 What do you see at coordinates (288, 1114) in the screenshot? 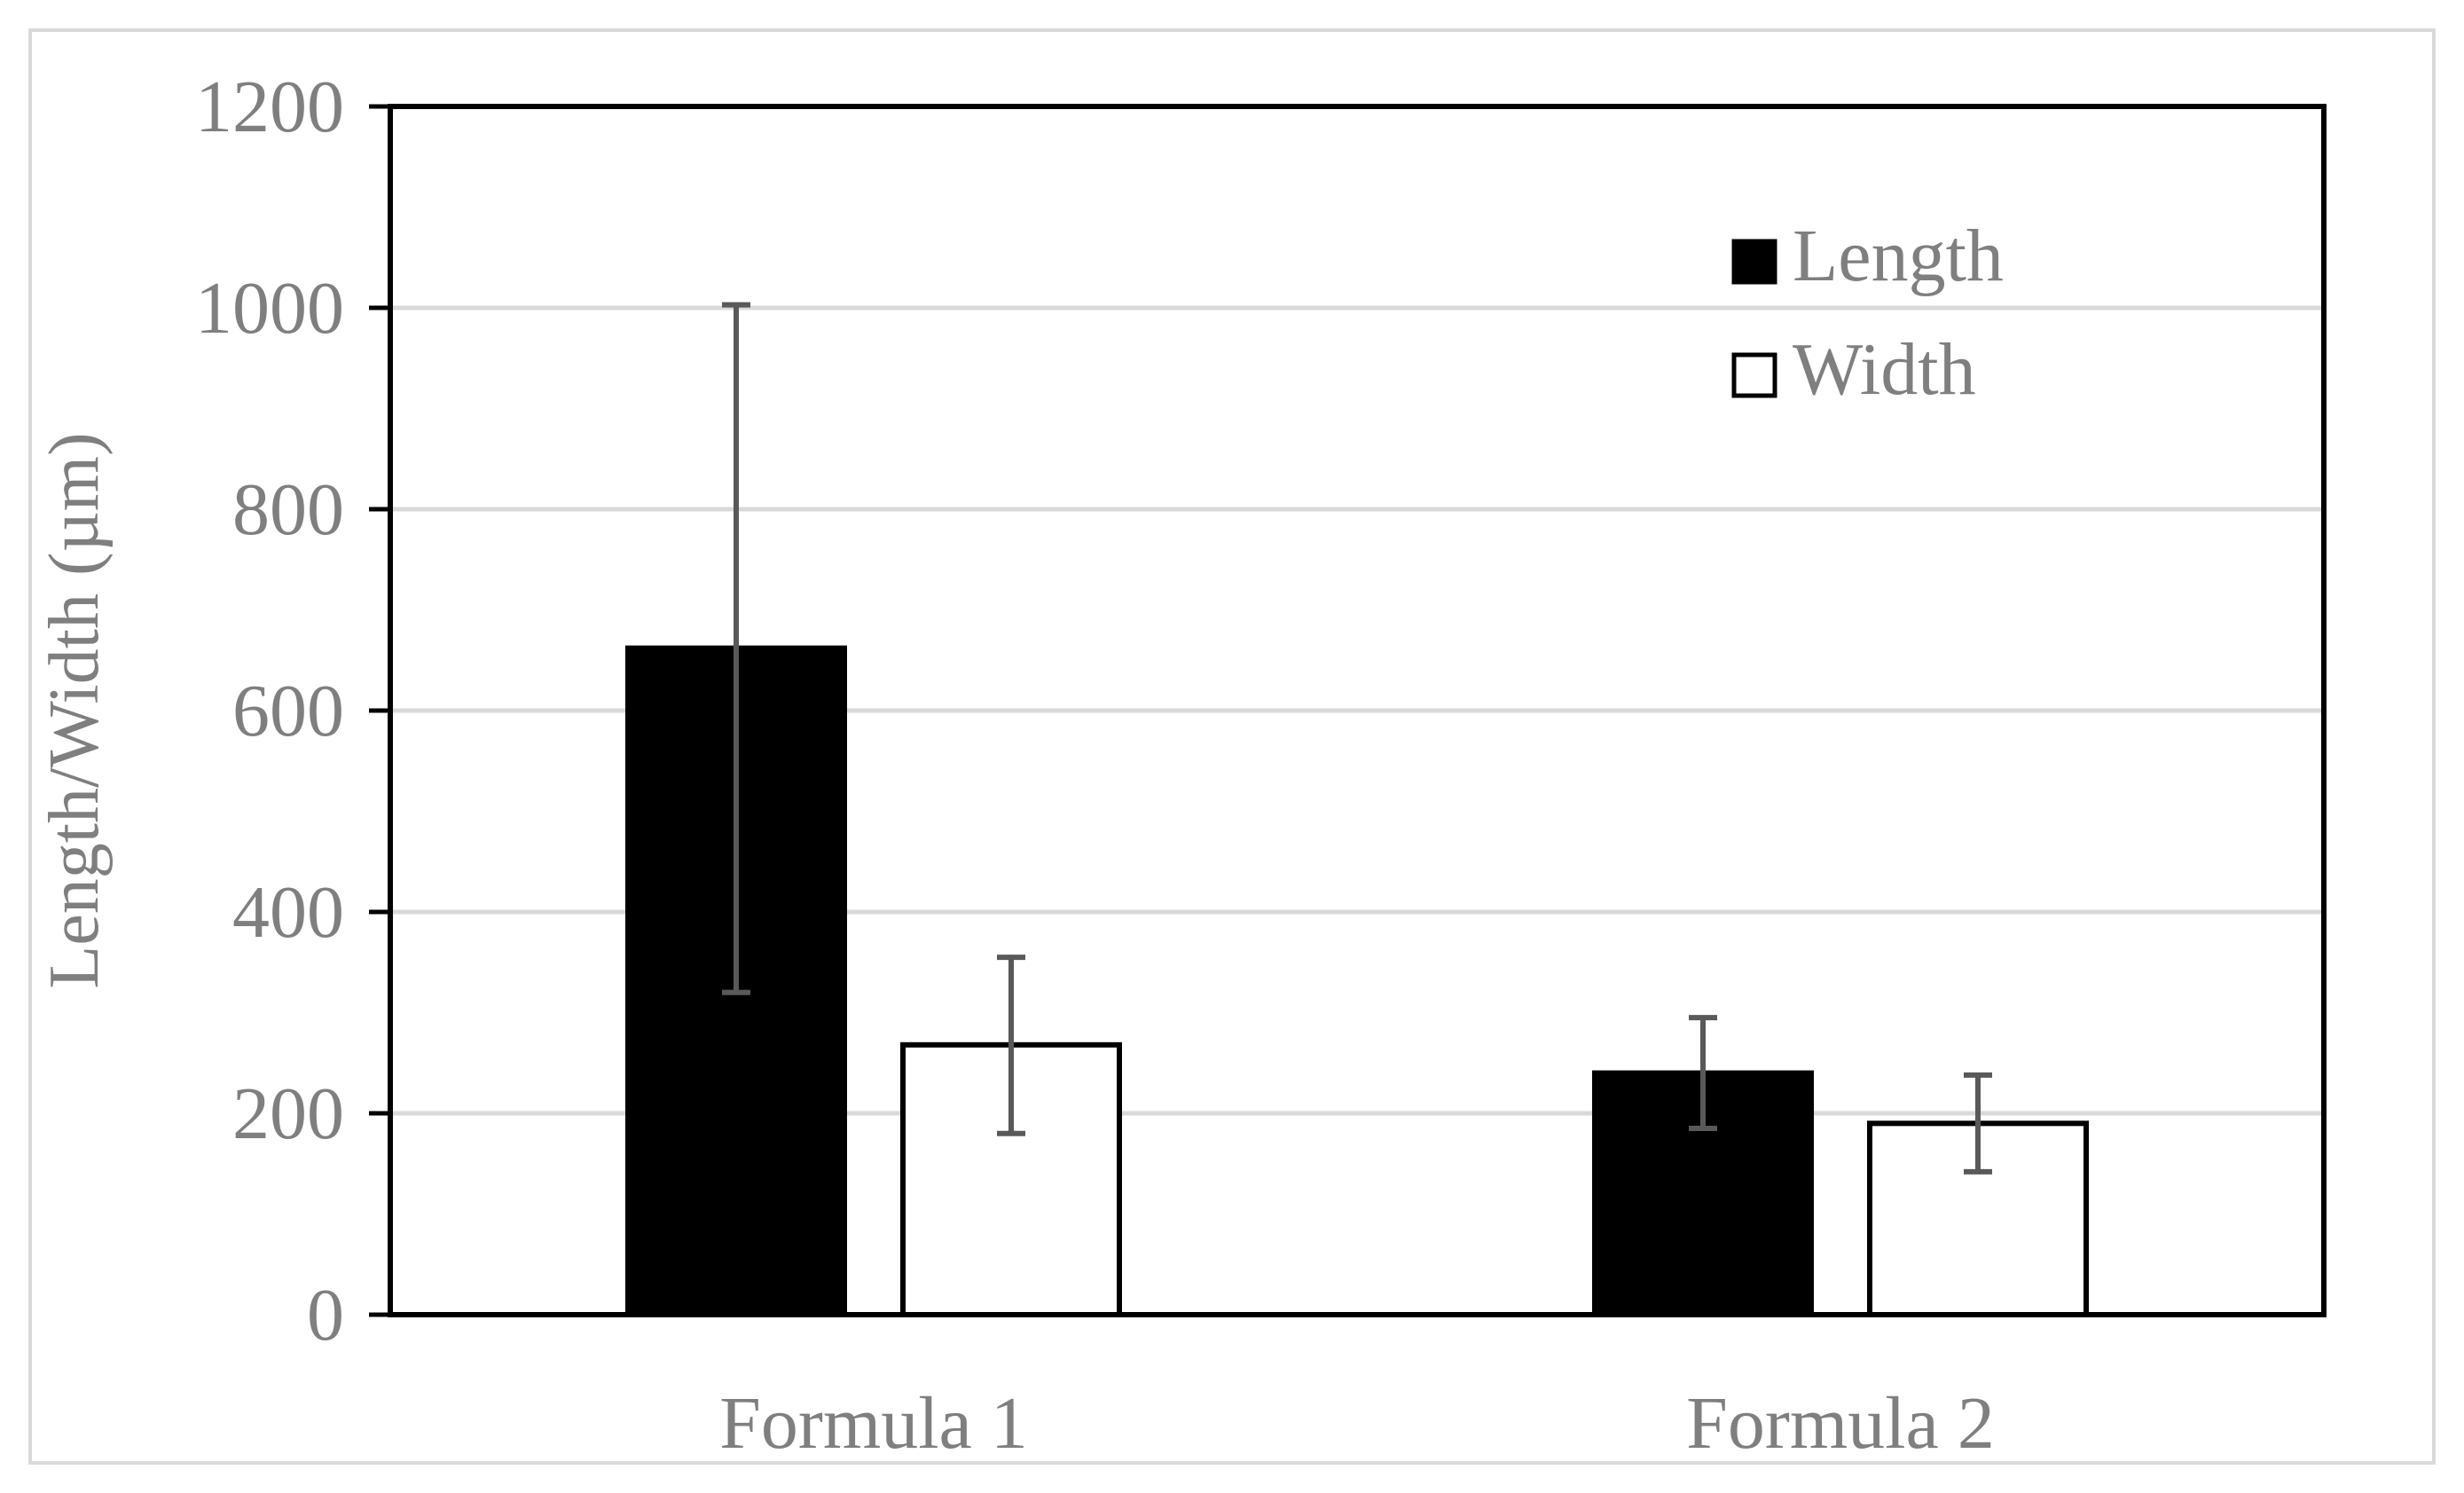
I see `y-tick-label: 200` at bounding box center [288, 1114].